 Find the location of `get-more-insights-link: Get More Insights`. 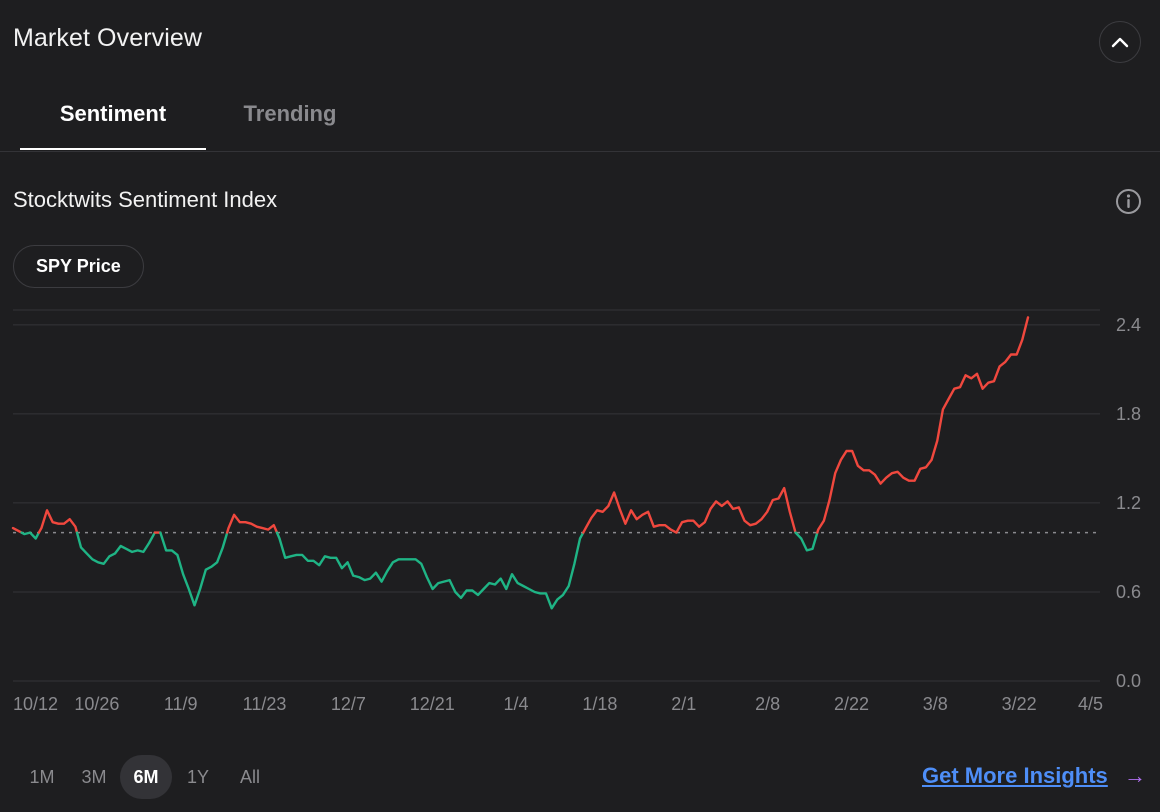

get-more-insights-link: Get More Insights is located at coordinates (1015, 775).